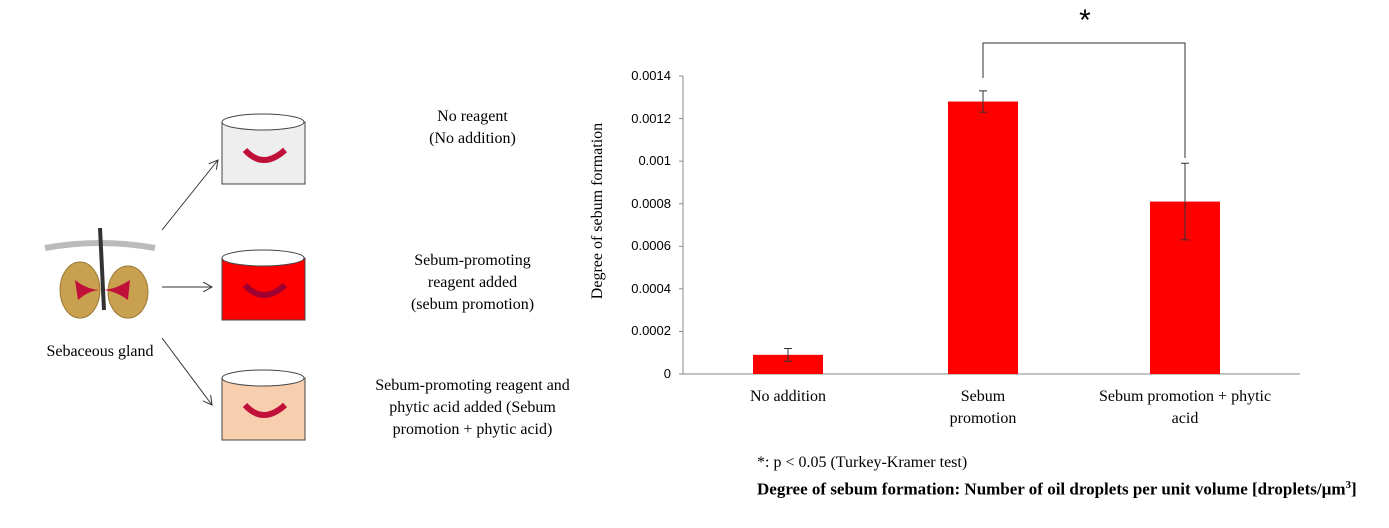  I want to click on y-tick-label: 0.0012, so click(651, 118).